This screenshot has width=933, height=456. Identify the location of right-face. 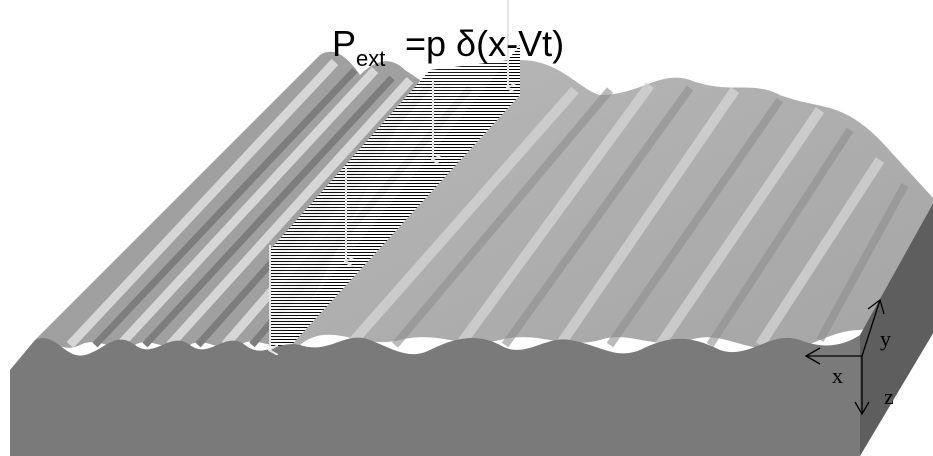
(896, 329).